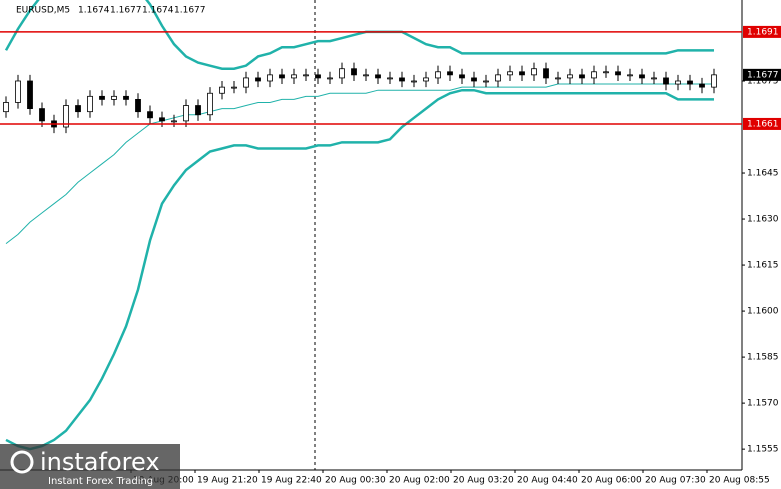 This screenshot has width=781, height=489. What do you see at coordinates (100, 462) in the screenshot?
I see `watermark-brand: instaforex` at bounding box center [100, 462].